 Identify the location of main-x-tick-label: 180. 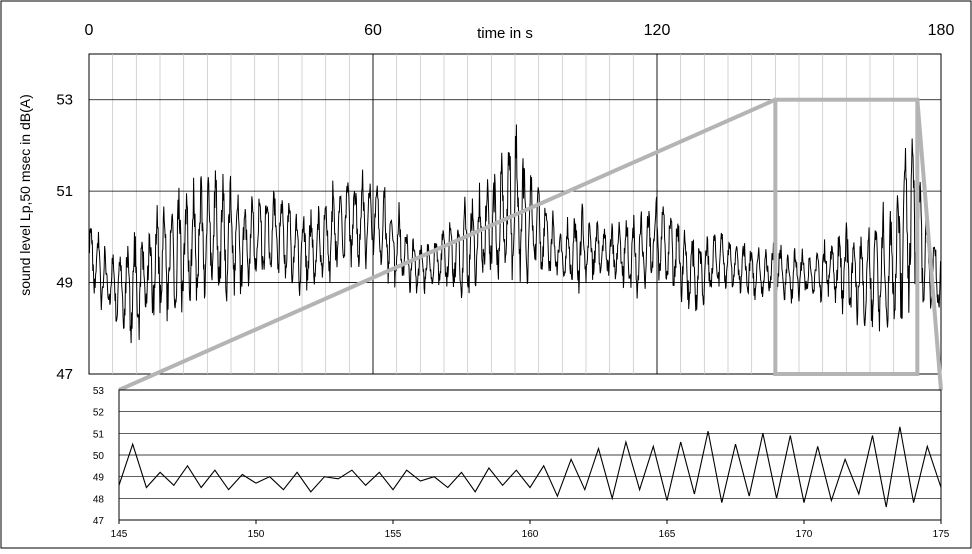
(941, 30).